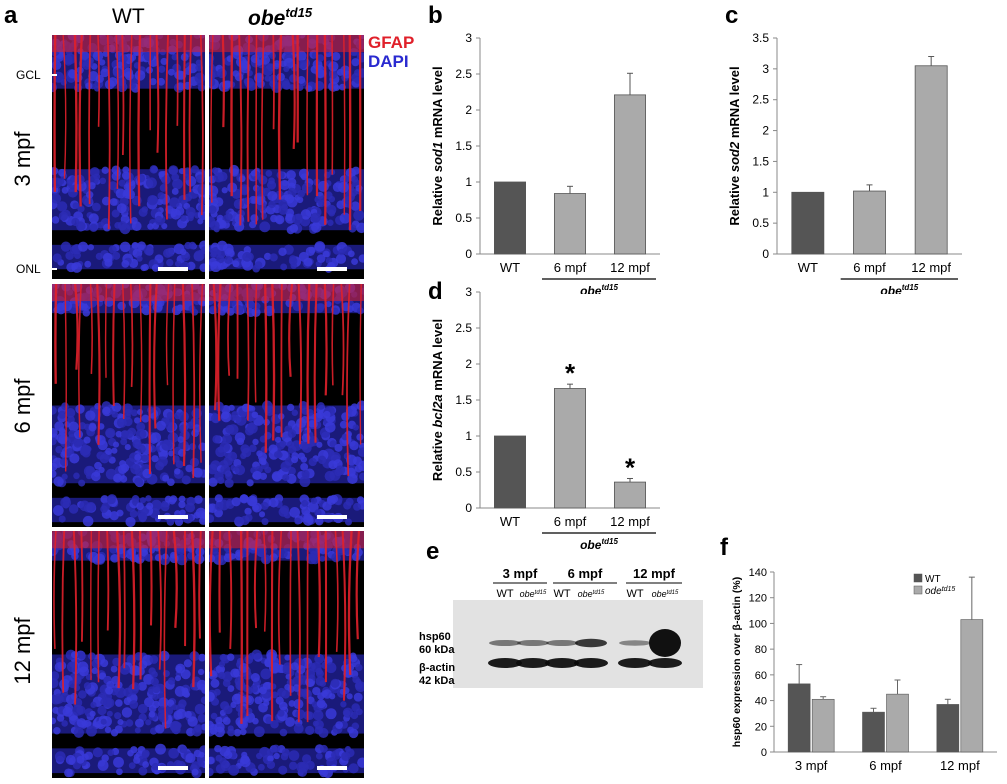 Image resolution: width=1007 pixels, height=784 pixels. What do you see at coordinates (437, 668) in the screenshot?
I see `actin-label: β-actin` at bounding box center [437, 668].